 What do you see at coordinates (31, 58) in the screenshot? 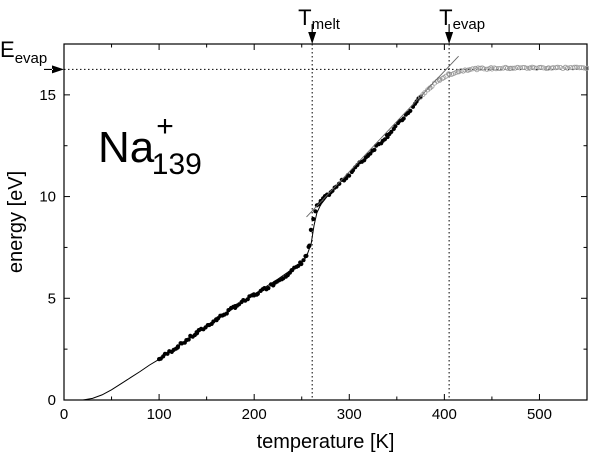
I see `e-evap-sub: evap` at bounding box center [31, 58].